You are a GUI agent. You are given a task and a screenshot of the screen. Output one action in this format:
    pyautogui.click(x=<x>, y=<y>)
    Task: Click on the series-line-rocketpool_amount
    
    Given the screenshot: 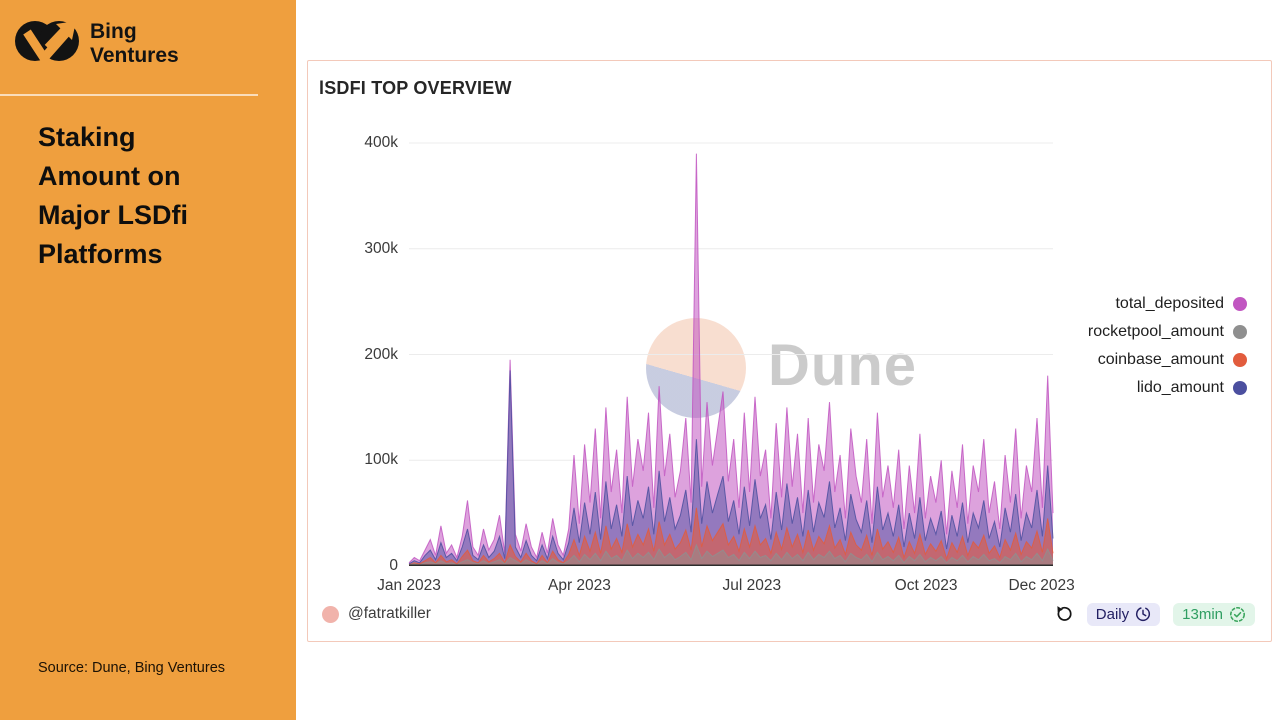 What is the action you would take?
    pyautogui.click(x=731, y=554)
    